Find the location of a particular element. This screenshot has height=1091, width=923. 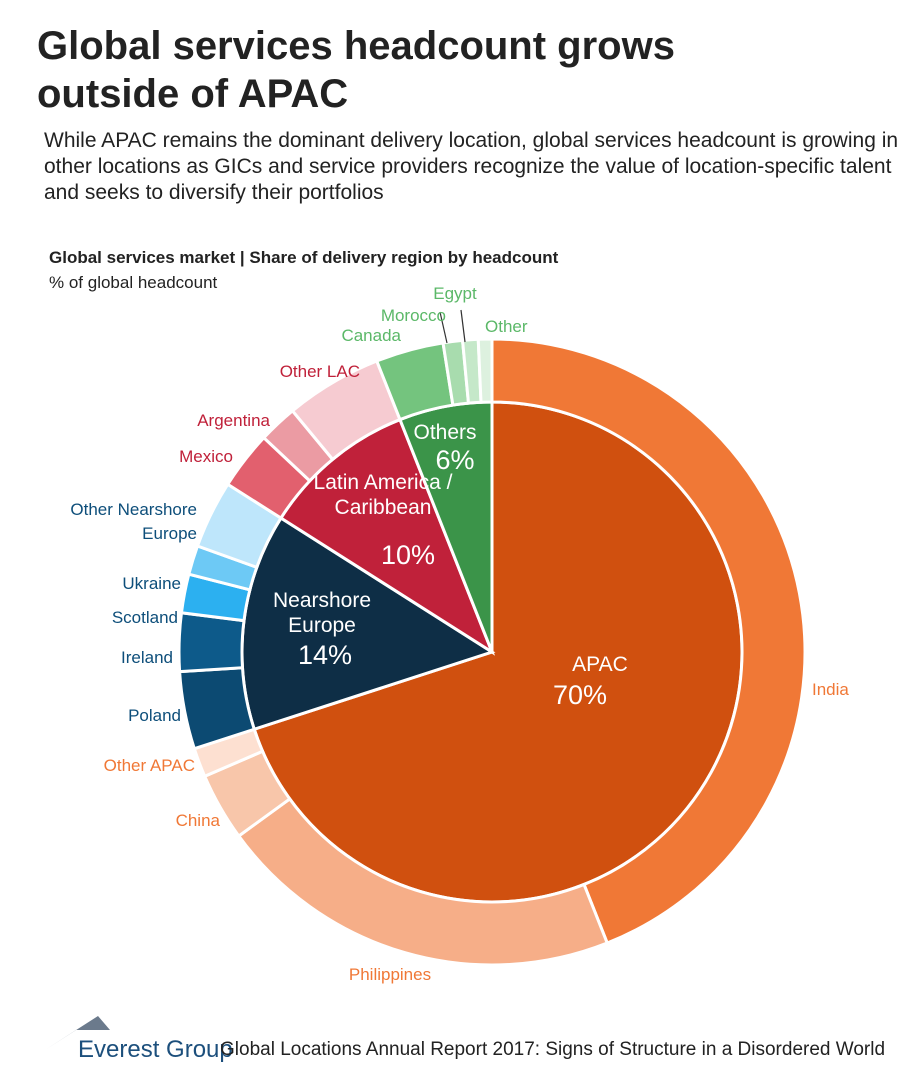

ring-label: Ireland is located at coordinates (147, 657).